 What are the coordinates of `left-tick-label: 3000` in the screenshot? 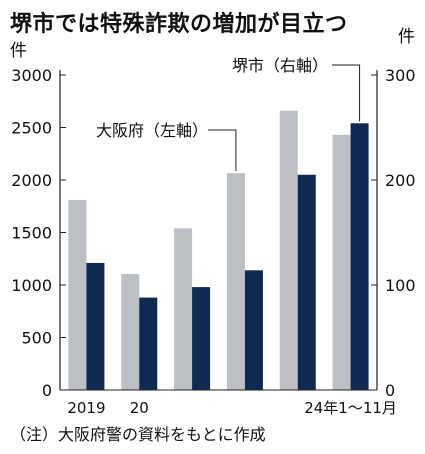 It's located at (31, 75).